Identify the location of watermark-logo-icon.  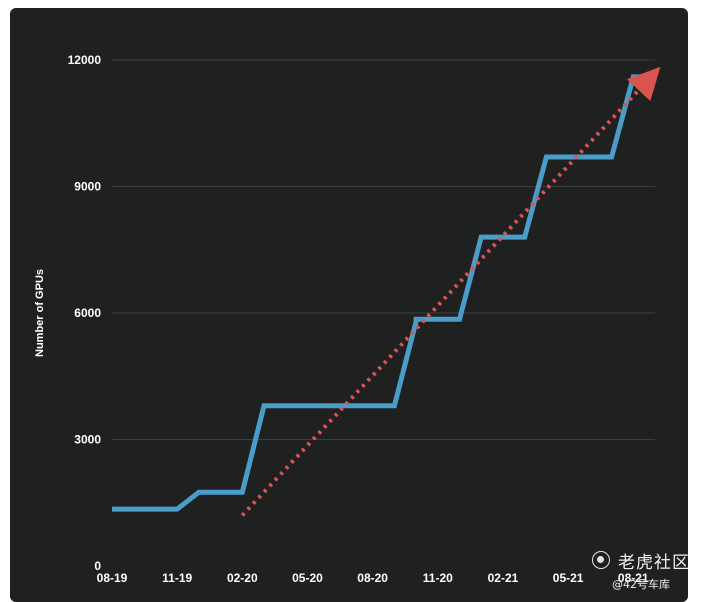
(601, 560).